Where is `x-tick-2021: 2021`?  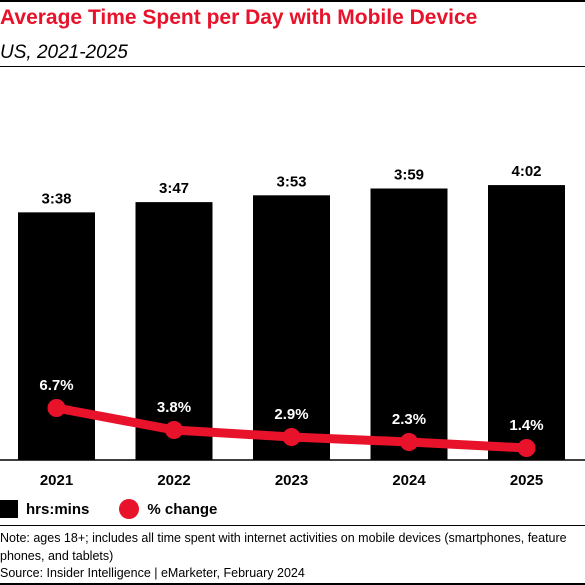
x-tick-2021: 2021 is located at coordinates (56, 480).